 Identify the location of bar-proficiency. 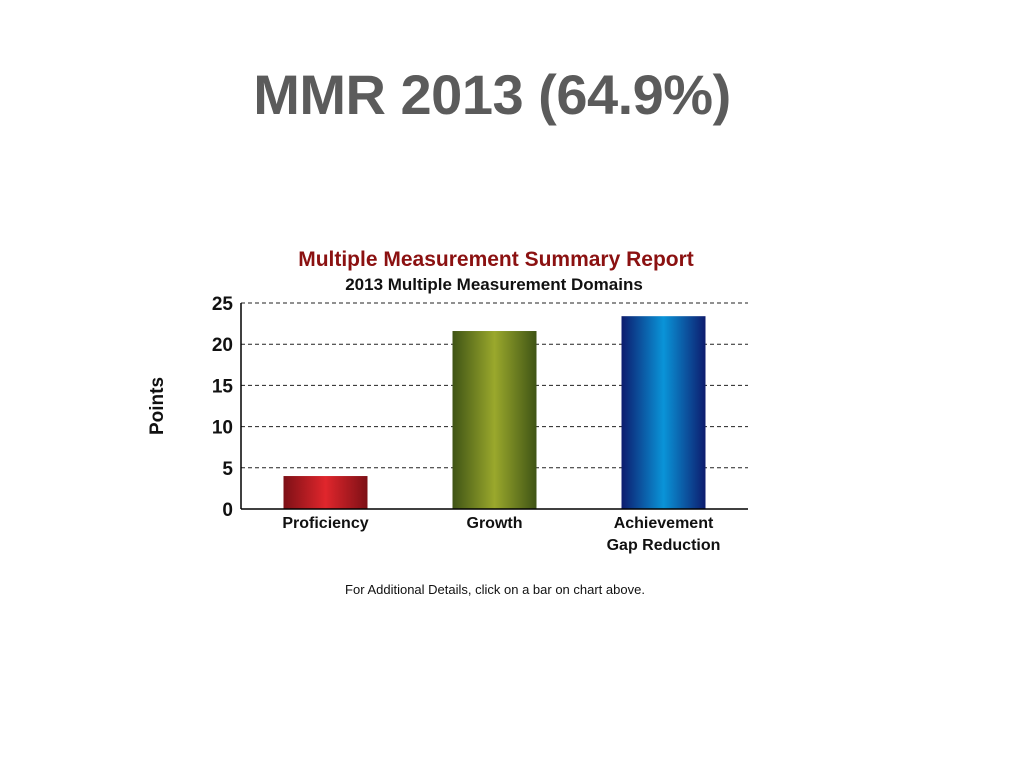
(325, 492).